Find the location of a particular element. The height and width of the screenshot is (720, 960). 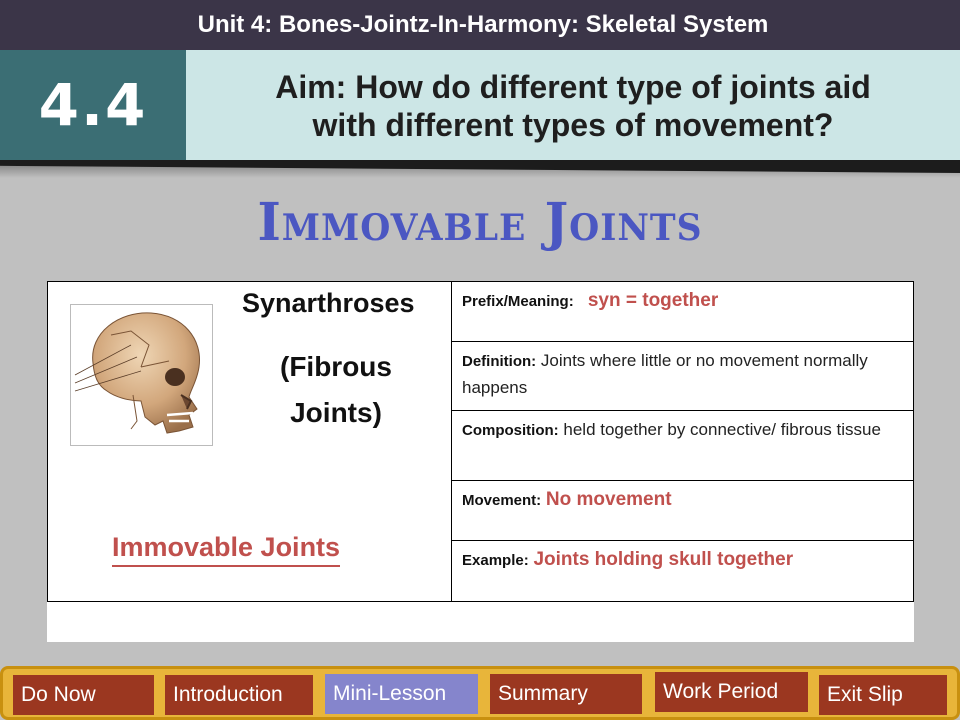

example-row: Example: Joints holding skull together is located at coordinates (682, 571).